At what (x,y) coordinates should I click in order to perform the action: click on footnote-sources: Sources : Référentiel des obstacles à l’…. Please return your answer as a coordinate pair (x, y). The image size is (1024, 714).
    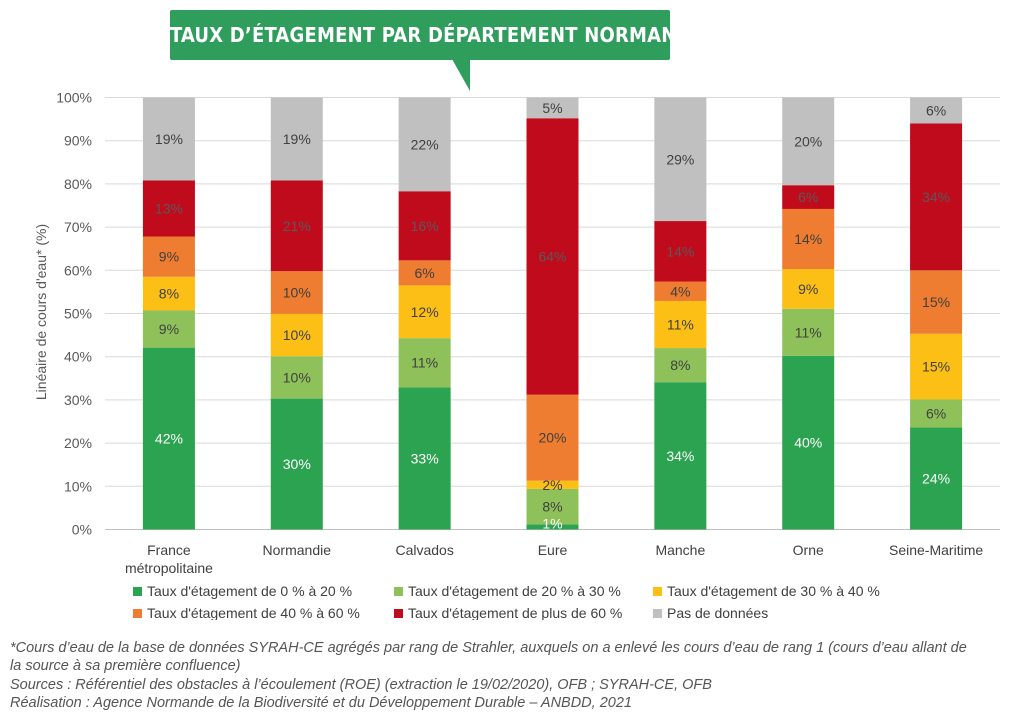
    Looking at the image, I should click on (361, 685).